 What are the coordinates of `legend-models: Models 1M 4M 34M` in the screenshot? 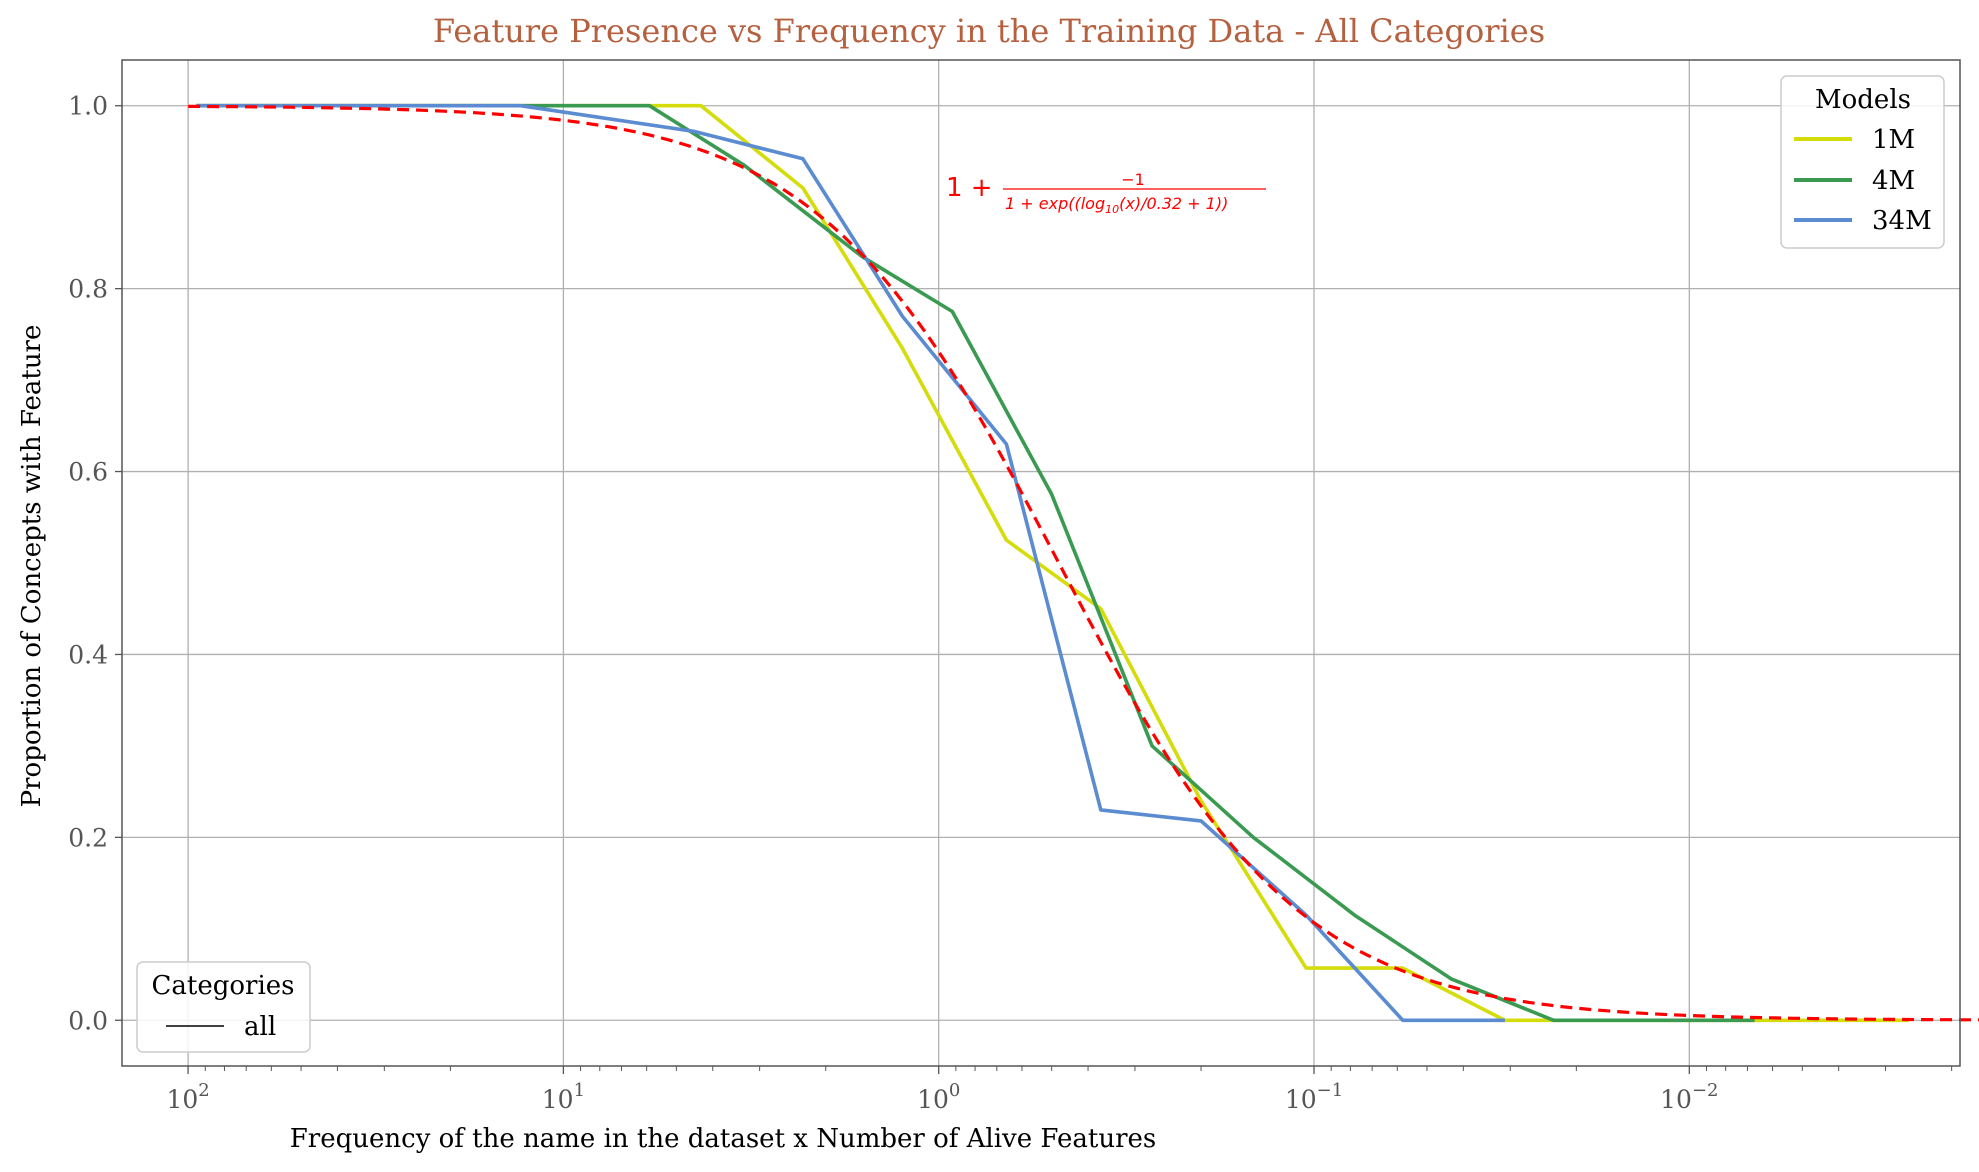 It's located at (1862, 162).